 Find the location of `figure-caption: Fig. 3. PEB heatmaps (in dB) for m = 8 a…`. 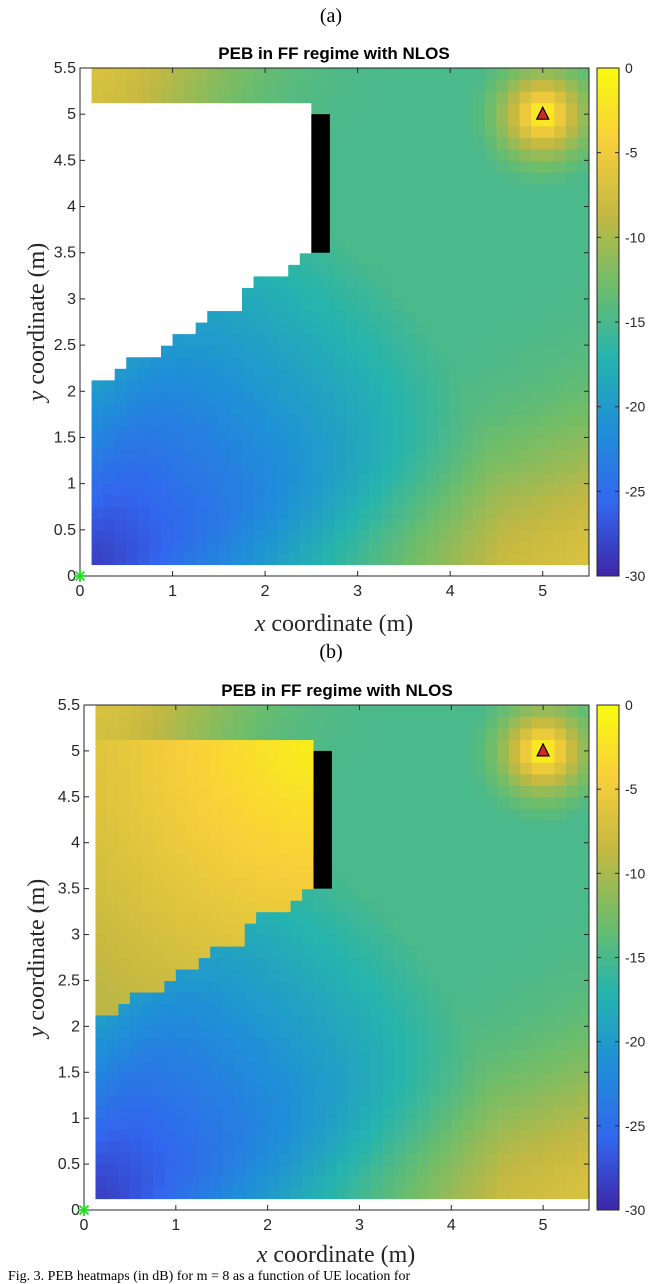

figure-caption: Fig. 3. PEB heatmaps (in dB) for m = 8 a… is located at coordinates (209, 1276).